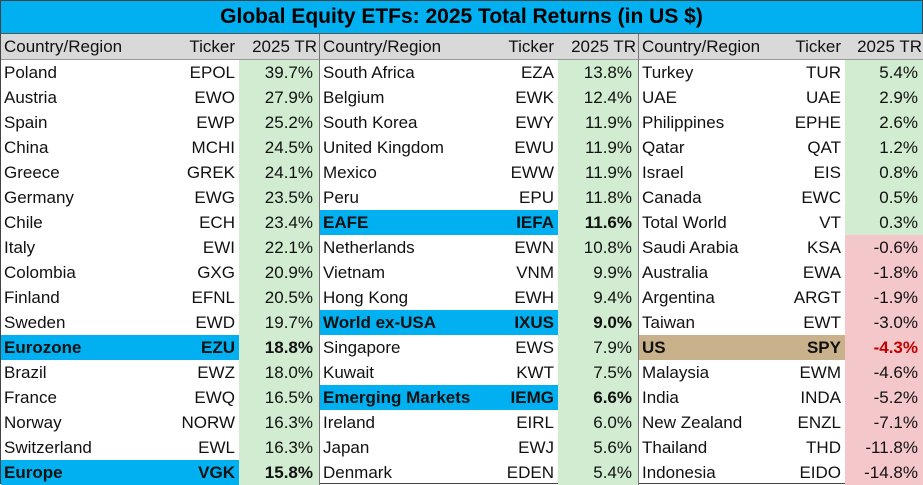 This screenshot has height=485, width=923. I want to click on country-cell: Eurozone, so click(81, 347).